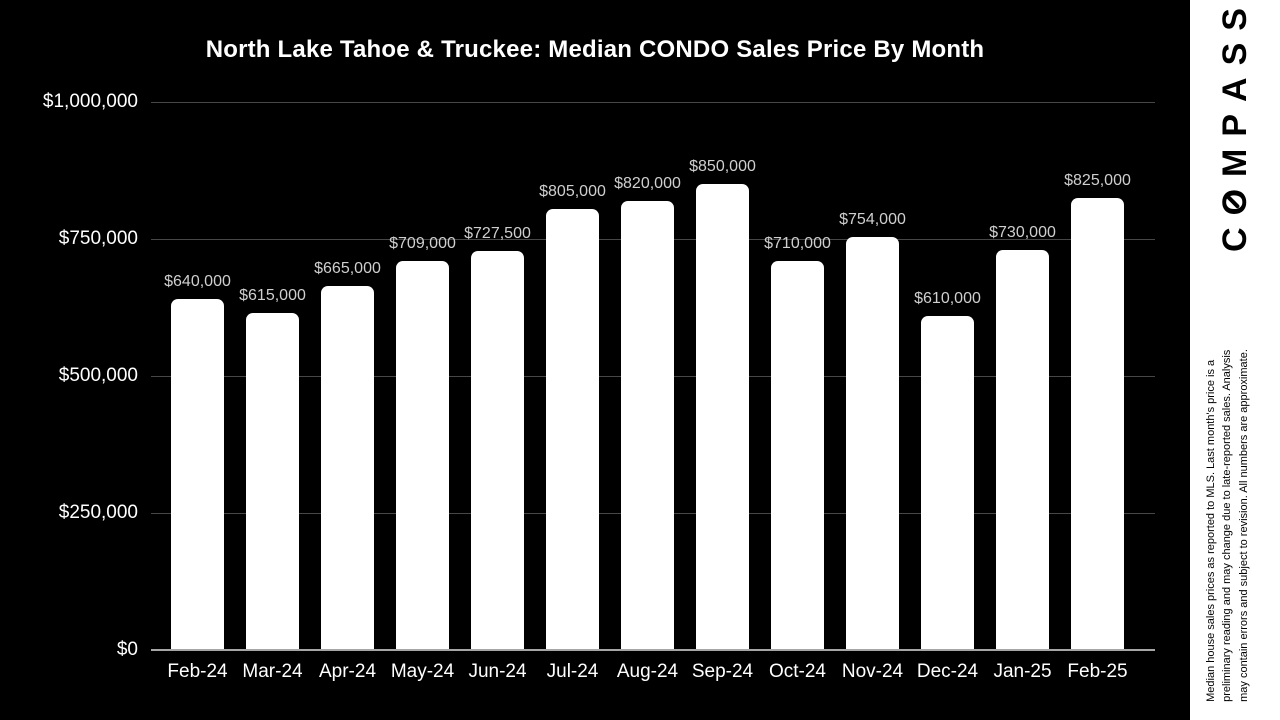 Image resolution: width=1280 pixels, height=720 pixels. Describe the element at coordinates (90, 101) in the screenshot. I see `y-tick-label: $1,000,000` at that location.